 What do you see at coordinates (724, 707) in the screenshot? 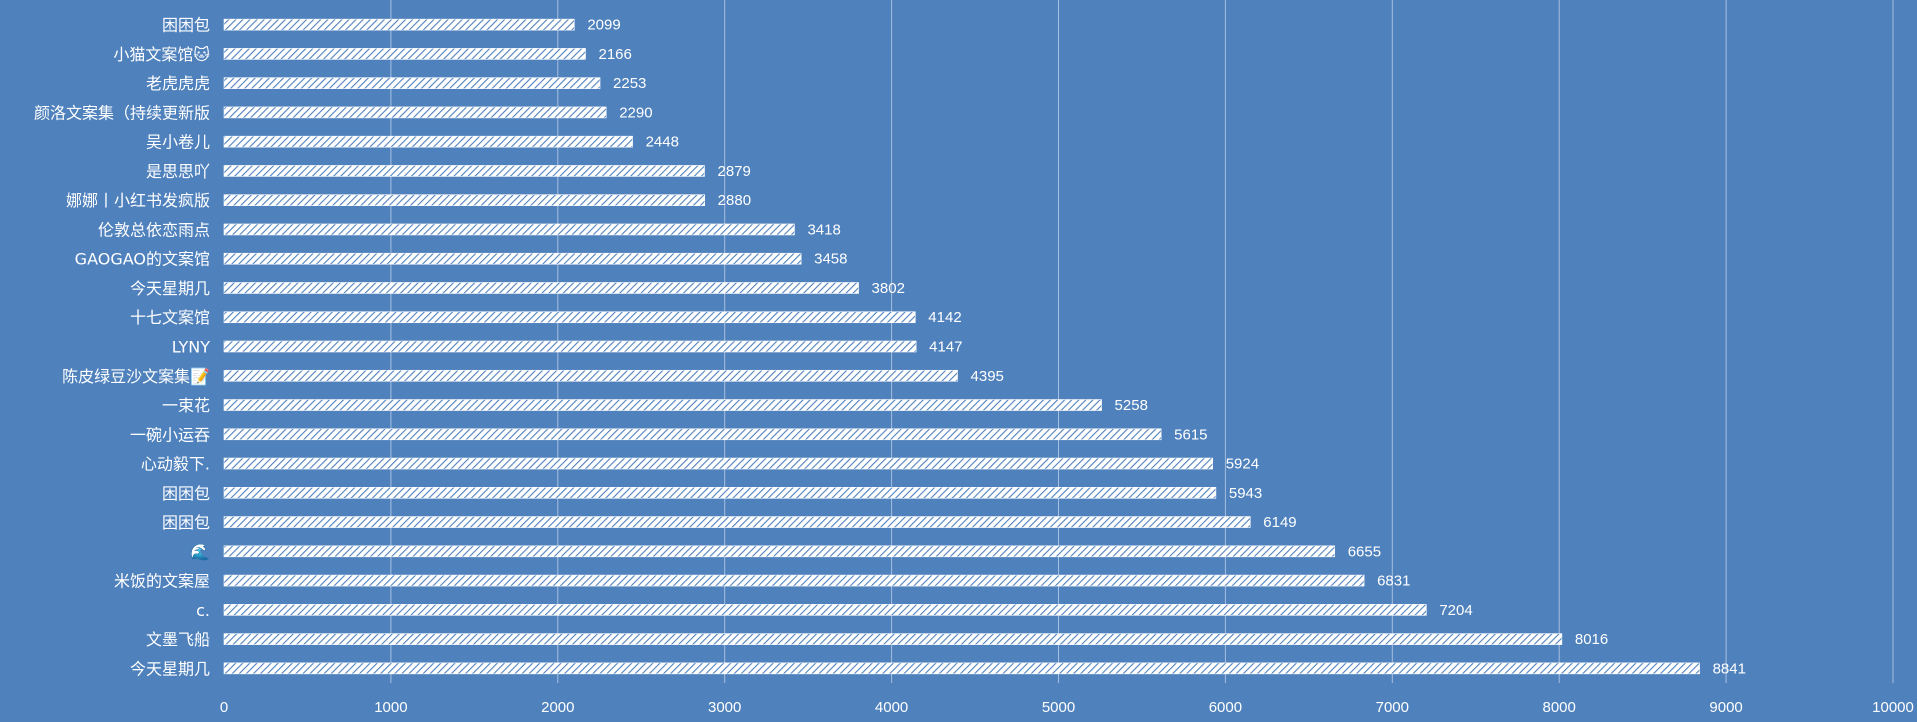
I see `x-tick-label: 3000` at bounding box center [724, 707].